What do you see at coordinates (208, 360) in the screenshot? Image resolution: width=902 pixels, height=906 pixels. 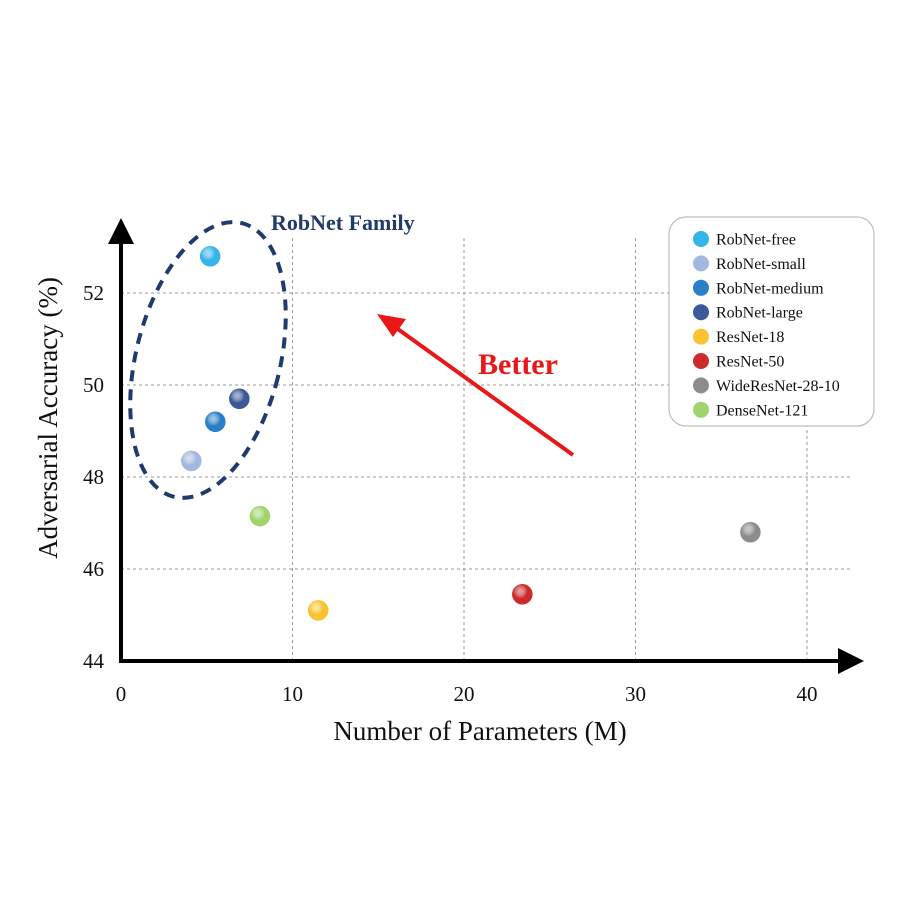 I see `robnet-family-ellipse` at bounding box center [208, 360].